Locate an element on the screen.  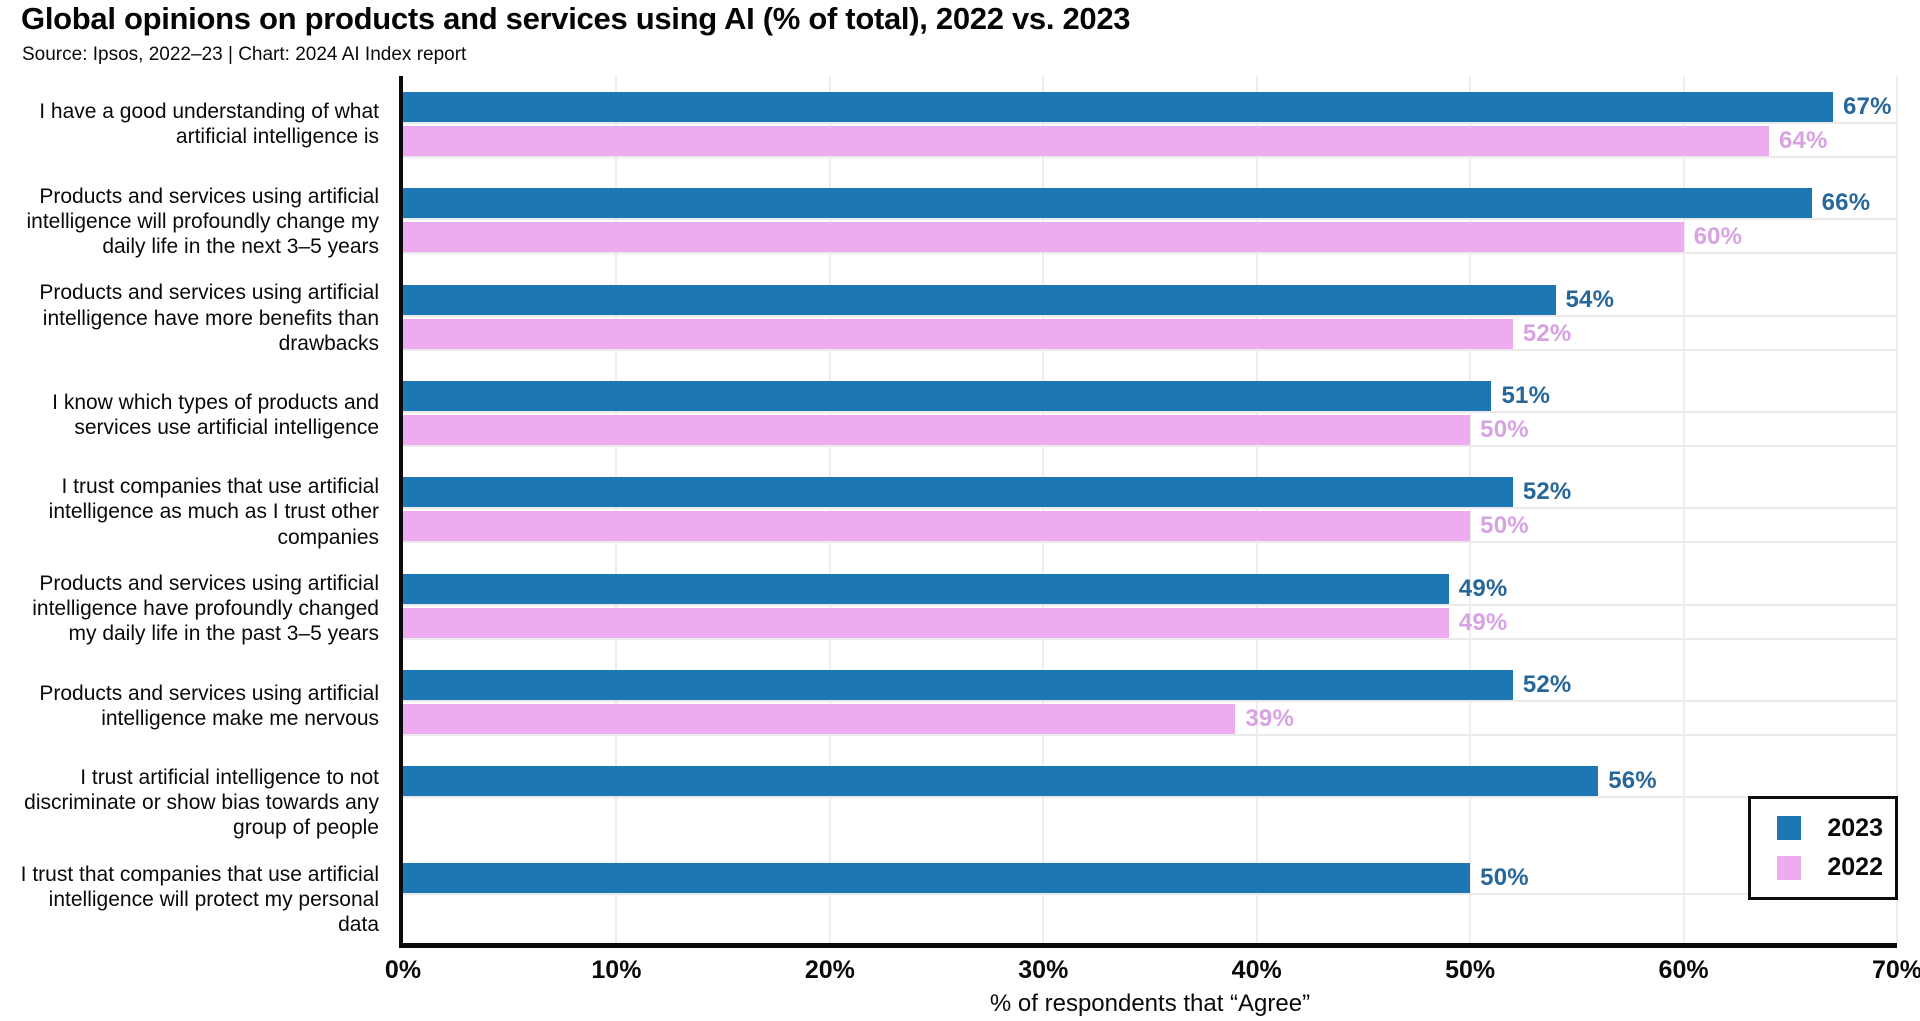
value-label: 51% is located at coordinates (1526, 396).